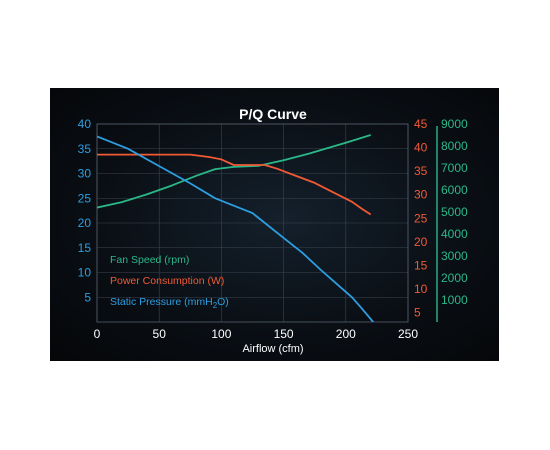  Describe the element at coordinates (85, 248) in the screenshot. I see `pressure-tick-label: 15` at that location.